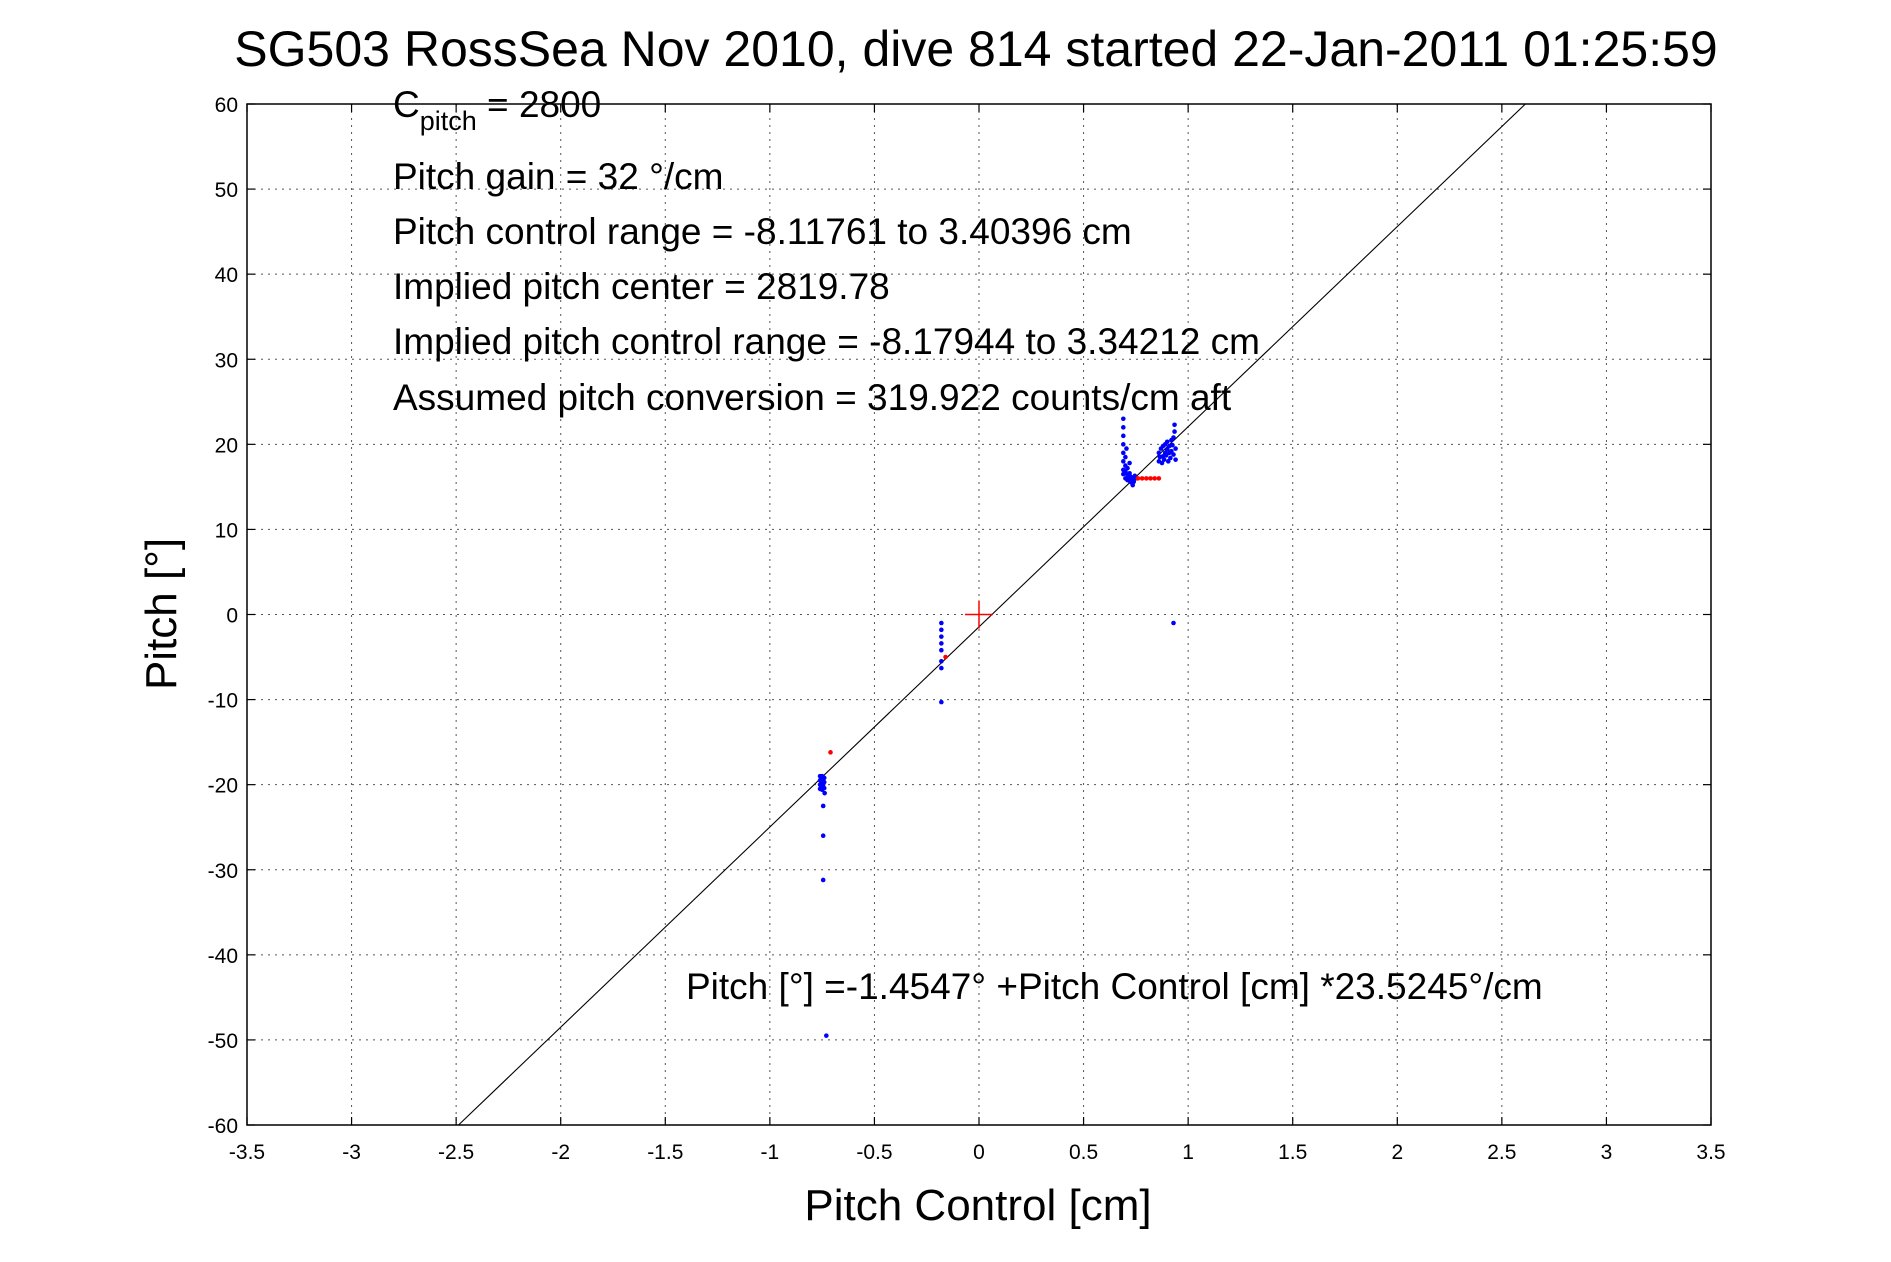 This screenshot has width=1891, height=1262. Describe the element at coordinates (1501, 1152) in the screenshot. I see `x-tick-label: 2.5` at that location.